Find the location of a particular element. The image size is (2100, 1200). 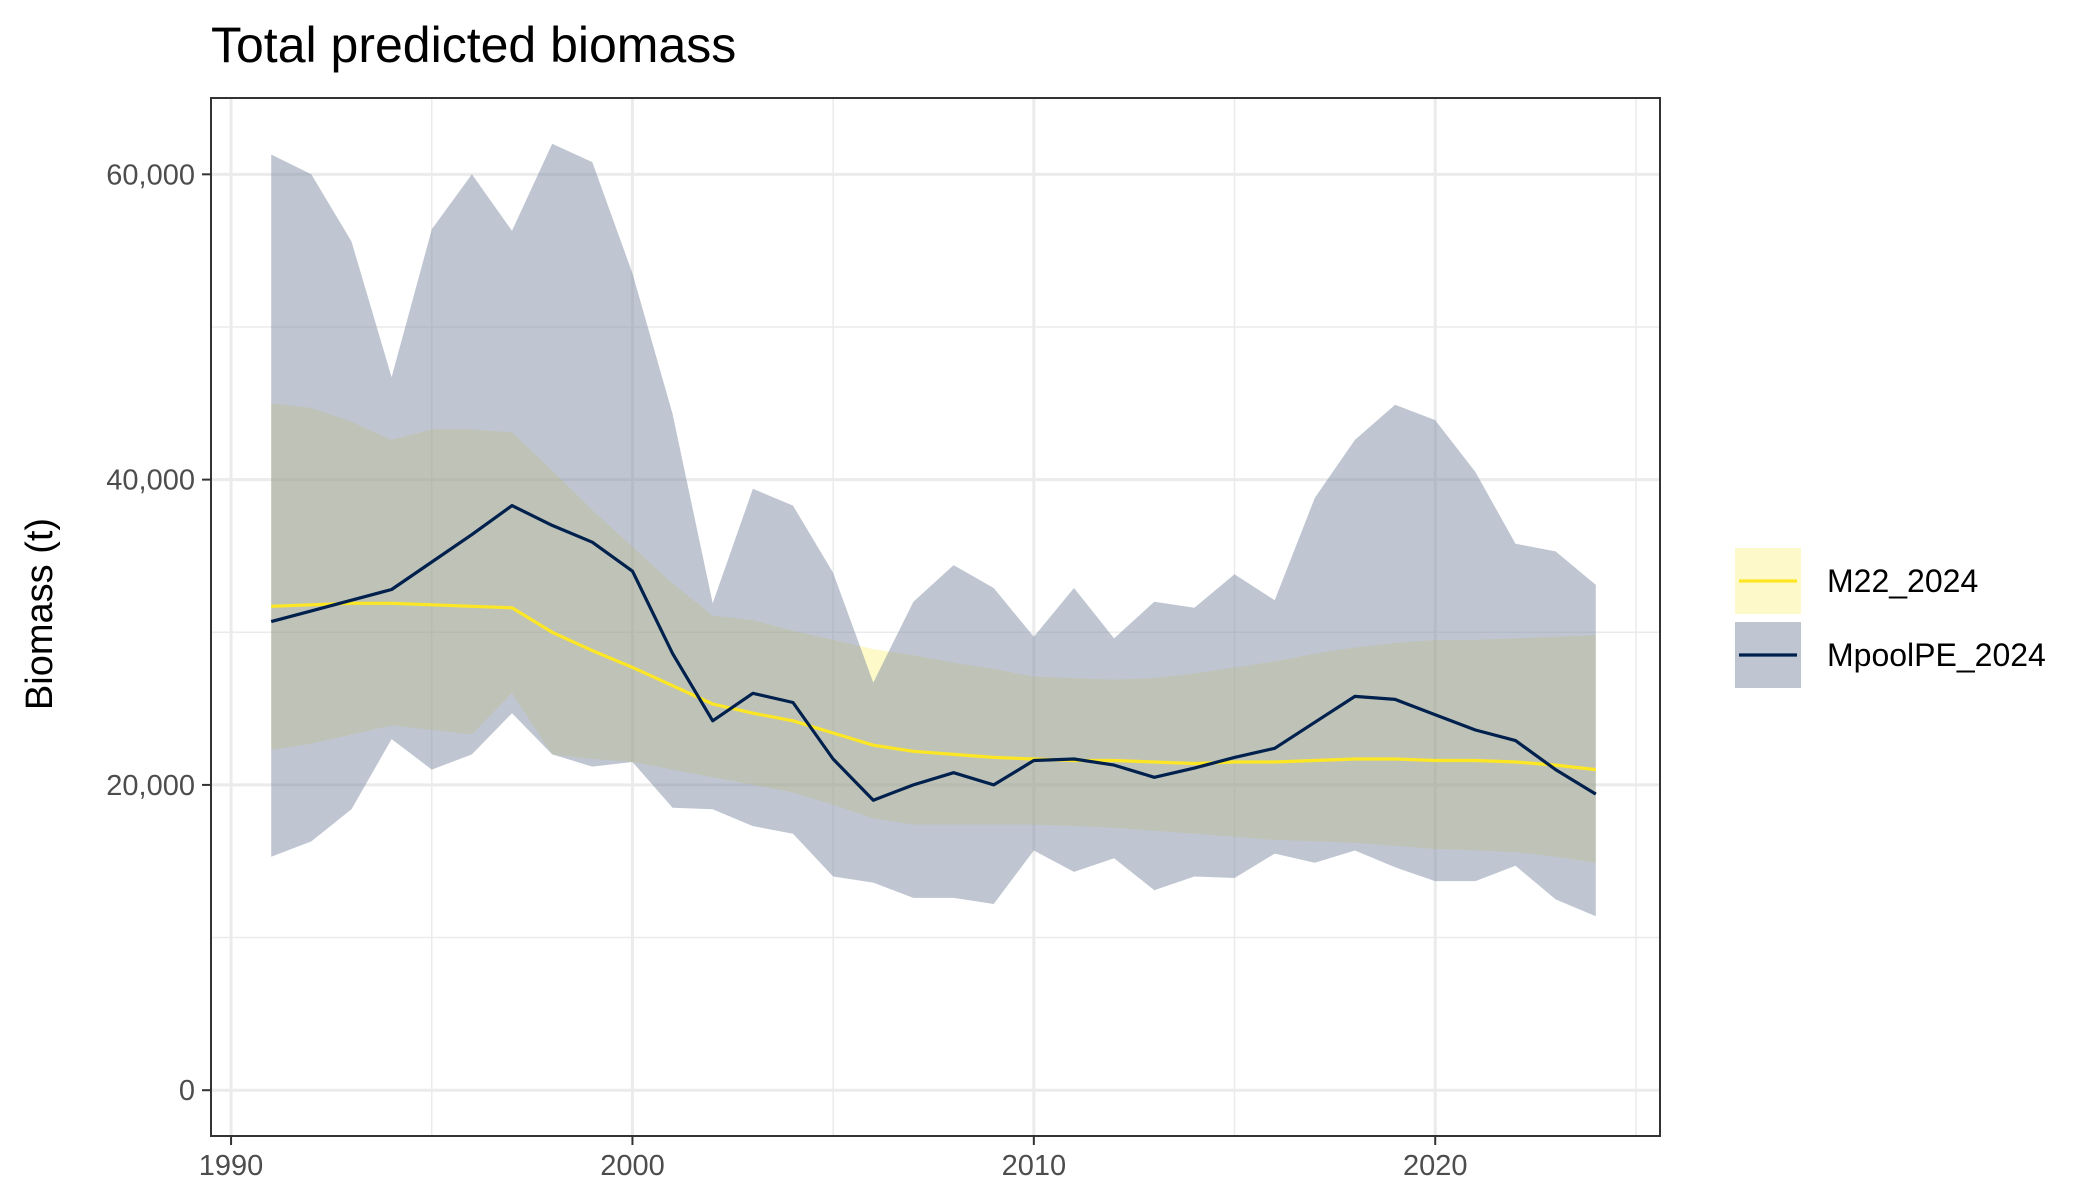

legend-label: MpoolPE_2024 is located at coordinates (1936, 655).